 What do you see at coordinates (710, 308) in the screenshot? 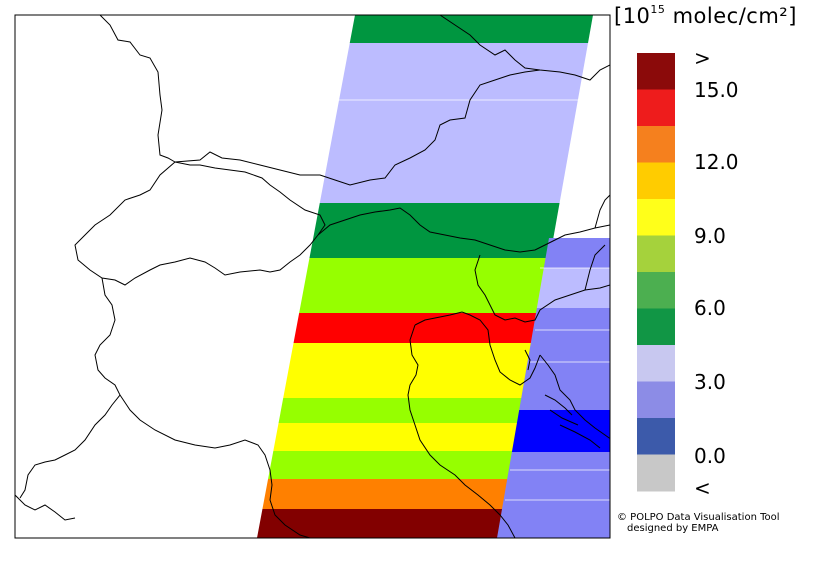
I see `legend-tick-label: 6.0` at bounding box center [710, 308].